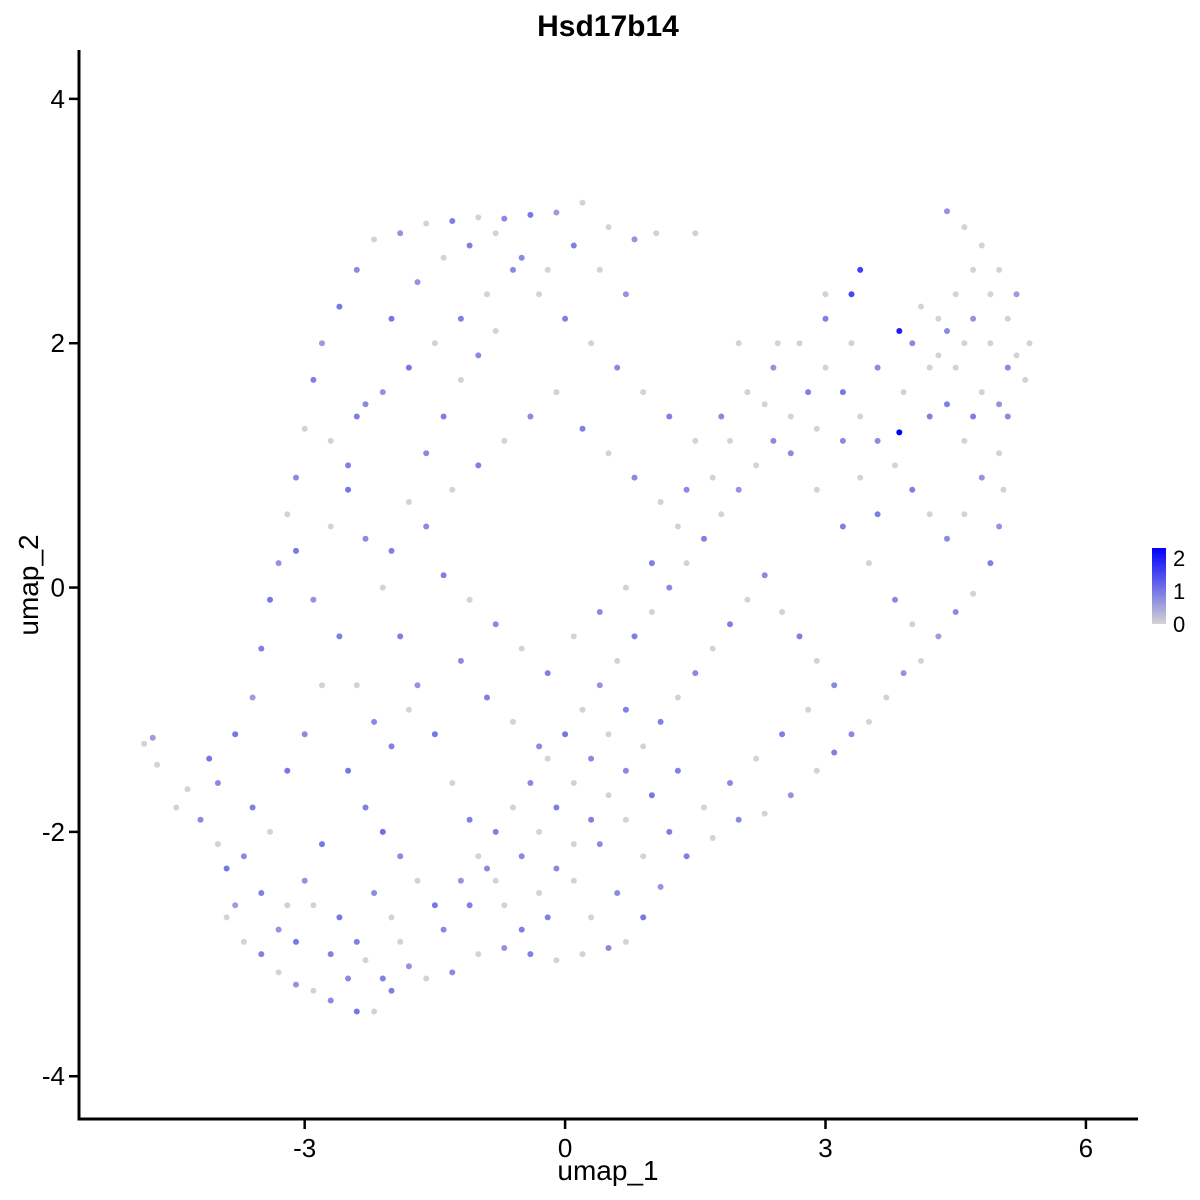 This screenshot has height=1200, width=1200. Describe the element at coordinates (1179, 624) in the screenshot. I see `legend-tick-label: 0` at that location.